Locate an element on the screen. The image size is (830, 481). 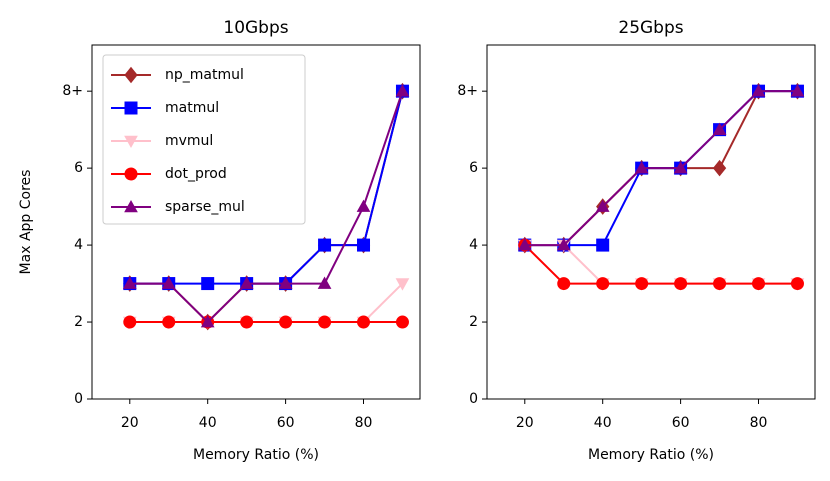
panel-title: 25Gbps is located at coordinates (650, 28).